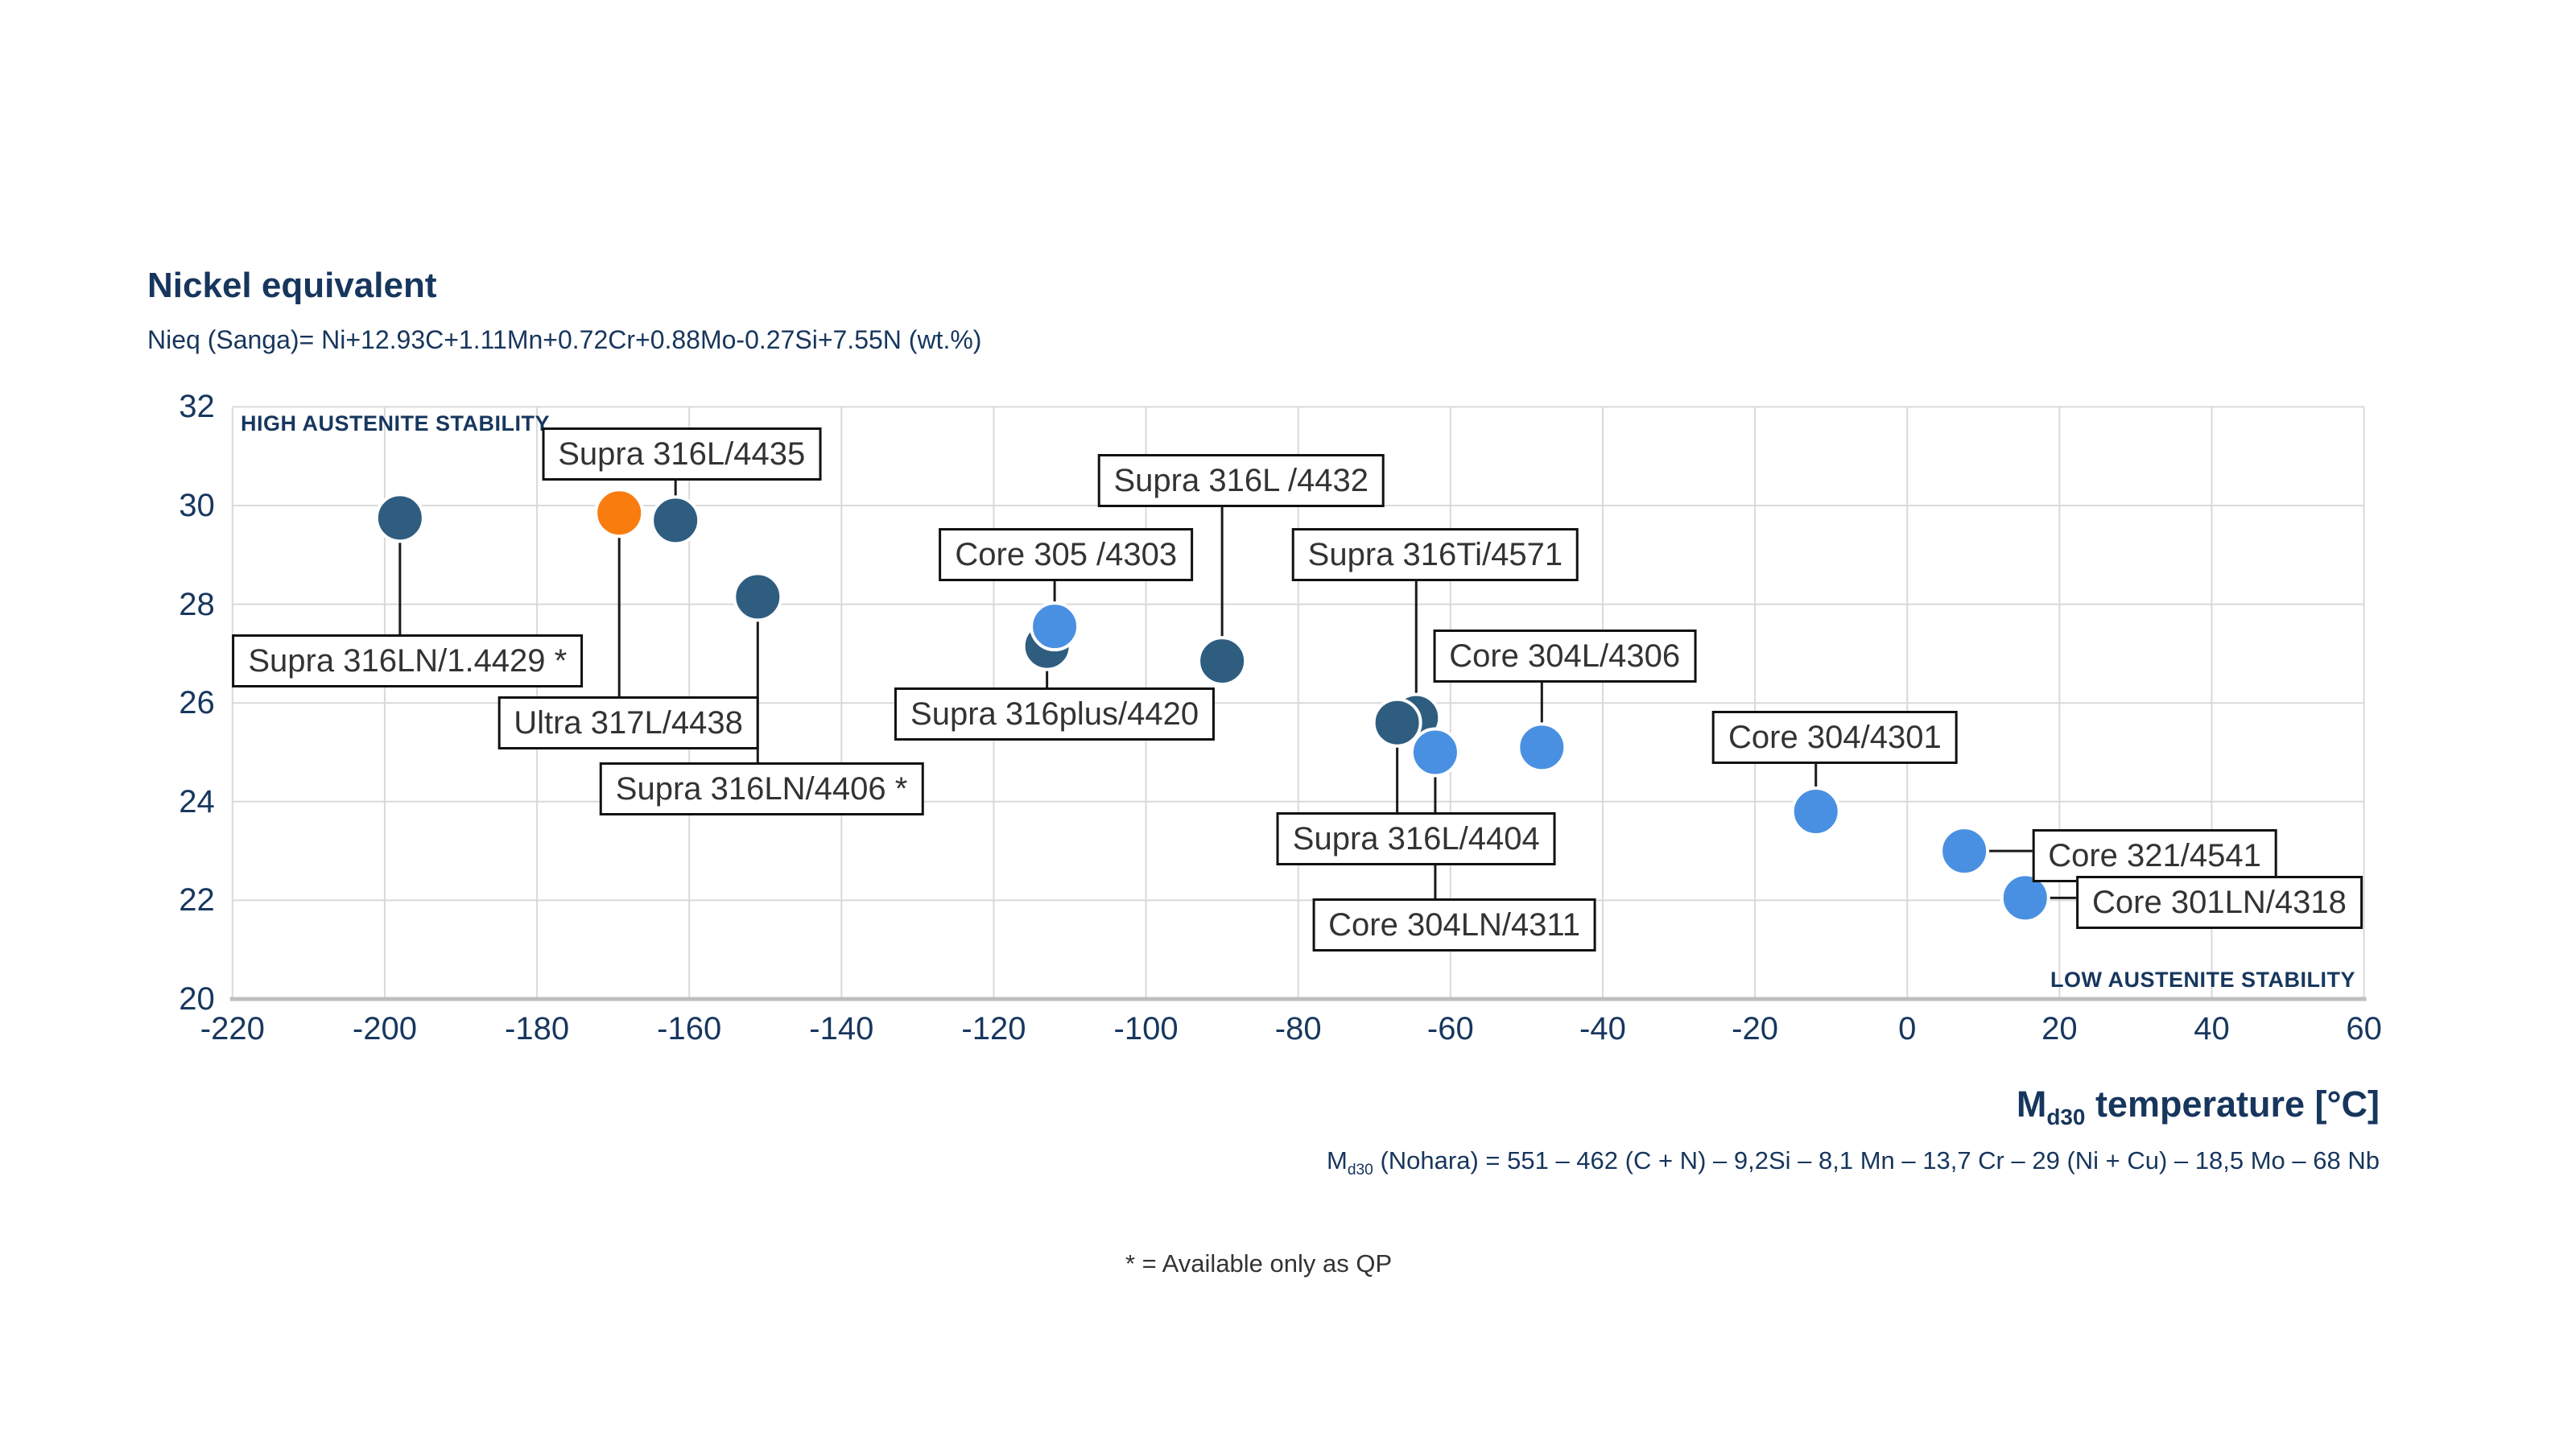  I want to click on x-tick-label: 40, so click(2212, 1028).